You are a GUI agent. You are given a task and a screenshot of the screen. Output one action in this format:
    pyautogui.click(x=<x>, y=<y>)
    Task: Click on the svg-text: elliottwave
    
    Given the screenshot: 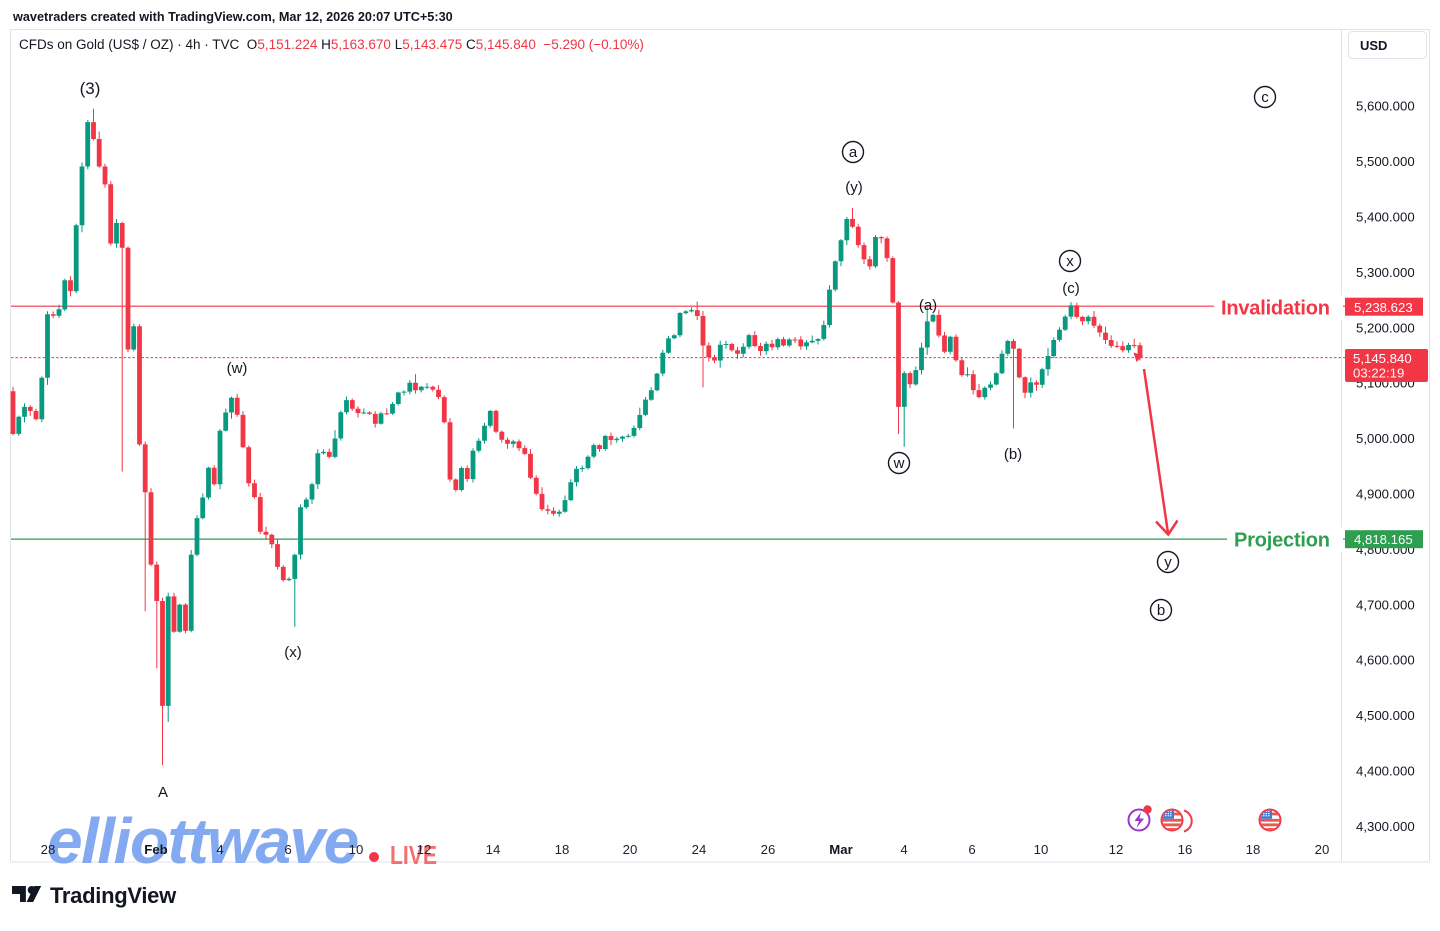 What is the action you would take?
    pyautogui.click(x=202, y=841)
    